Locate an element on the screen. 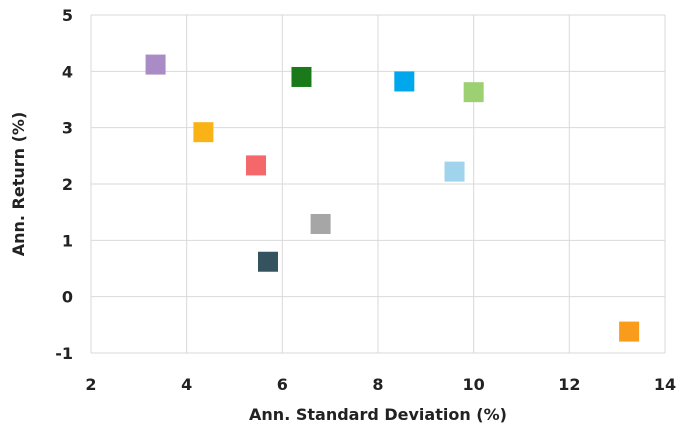 This screenshot has height=430, width=694. y-tick-label: 3 is located at coordinates (67, 128).